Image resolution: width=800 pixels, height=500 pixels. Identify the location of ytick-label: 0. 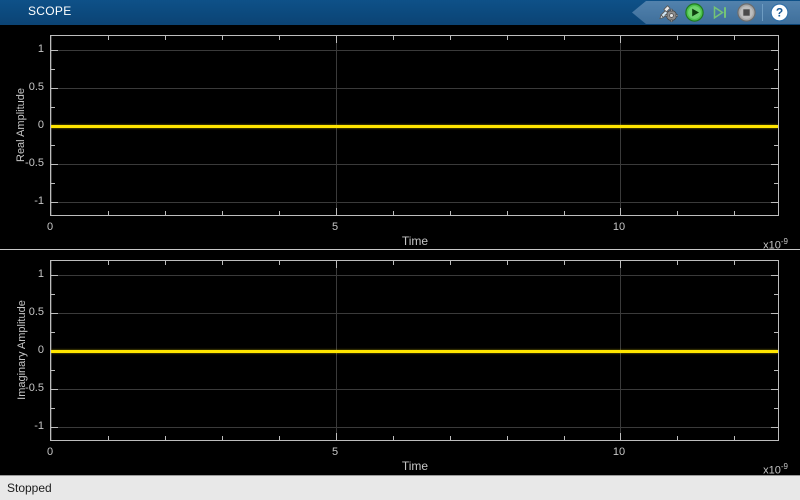
(40, 350).